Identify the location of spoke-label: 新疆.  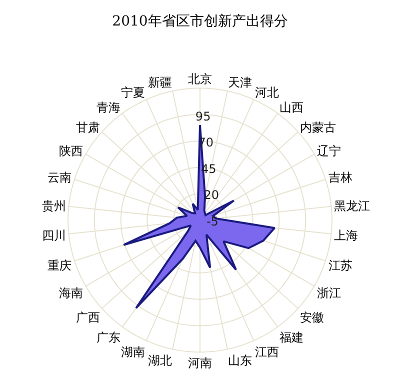
(160, 83).